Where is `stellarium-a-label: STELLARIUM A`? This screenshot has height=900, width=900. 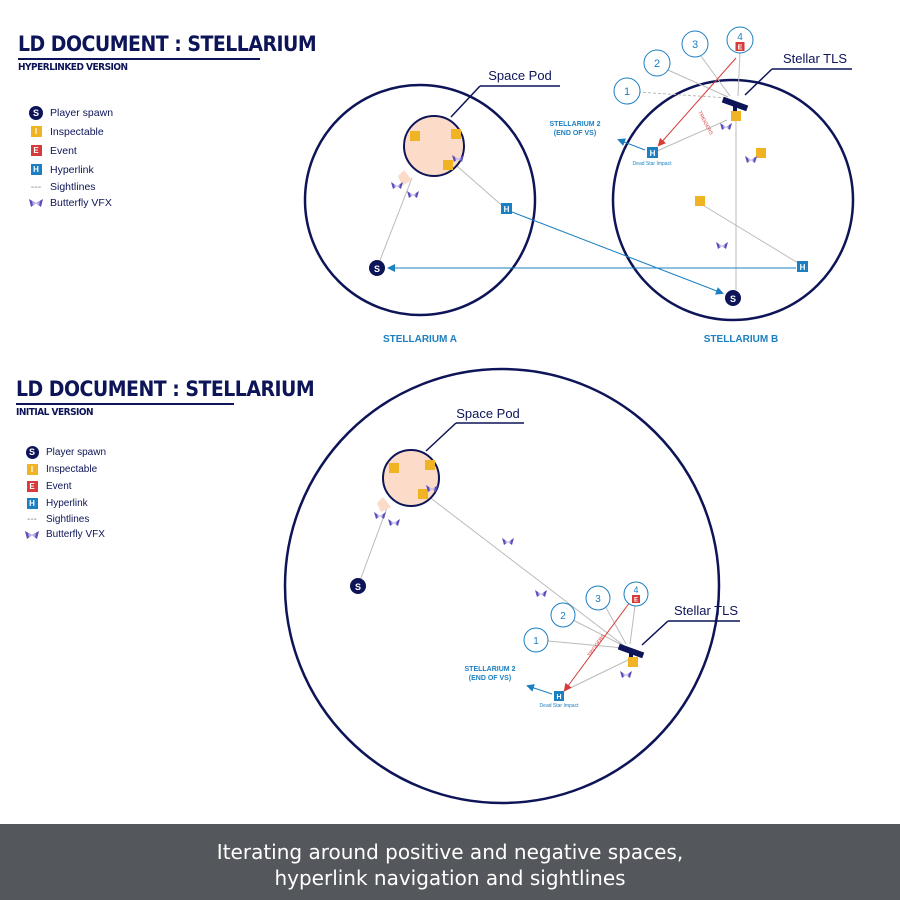 stellarium-a-label: STELLARIUM A is located at coordinates (420, 339).